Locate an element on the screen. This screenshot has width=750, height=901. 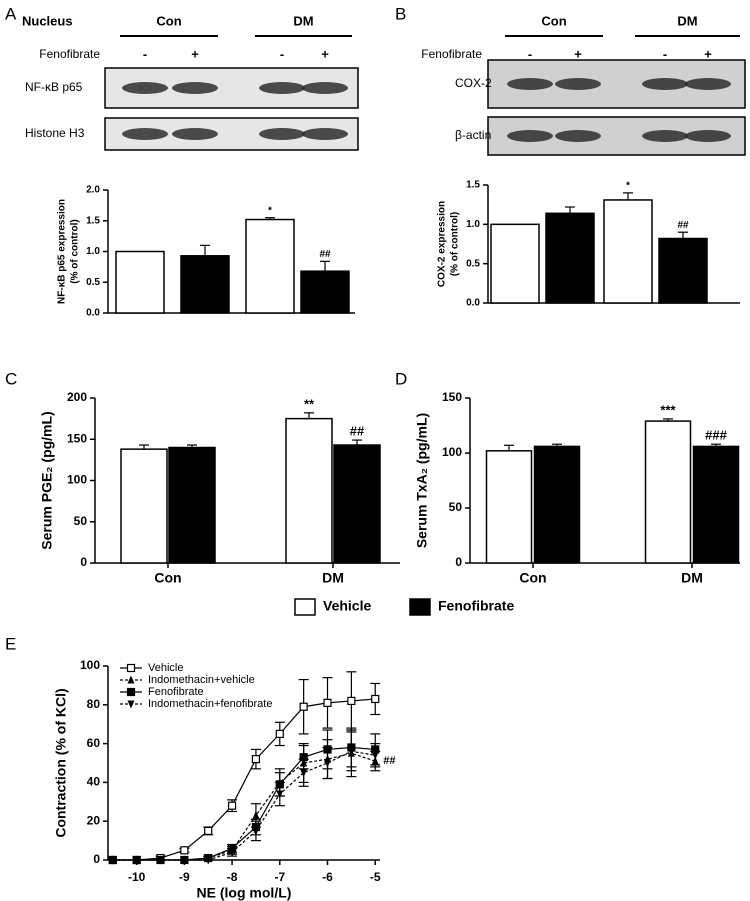
y-axis-label: Serum TxA₂ (pg/mL) is located at coordinates (422, 480).